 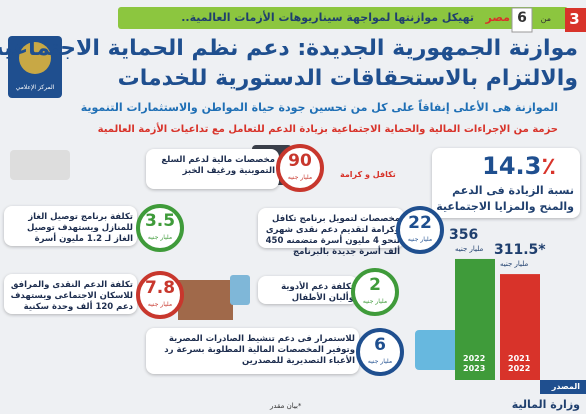 I want to click on total-badge, so click(x=522, y=20).